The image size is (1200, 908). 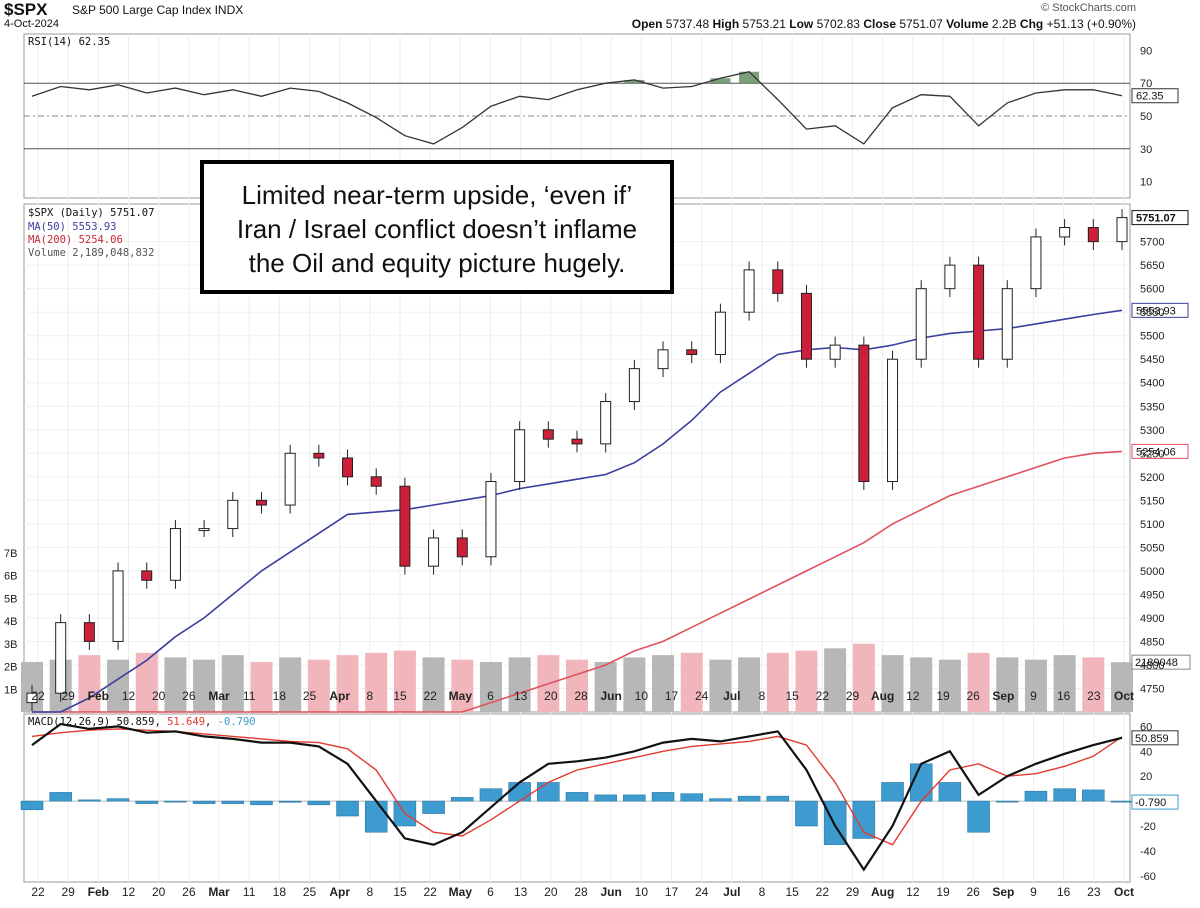 What do you see at coordinates (69, 42) in the screenshot?
I see `rsi-legend: RSI(14) 62.35` at bounding box center [69, 42].